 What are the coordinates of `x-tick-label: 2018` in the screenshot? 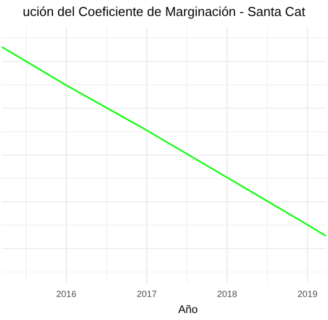 It's located at (227, 294).